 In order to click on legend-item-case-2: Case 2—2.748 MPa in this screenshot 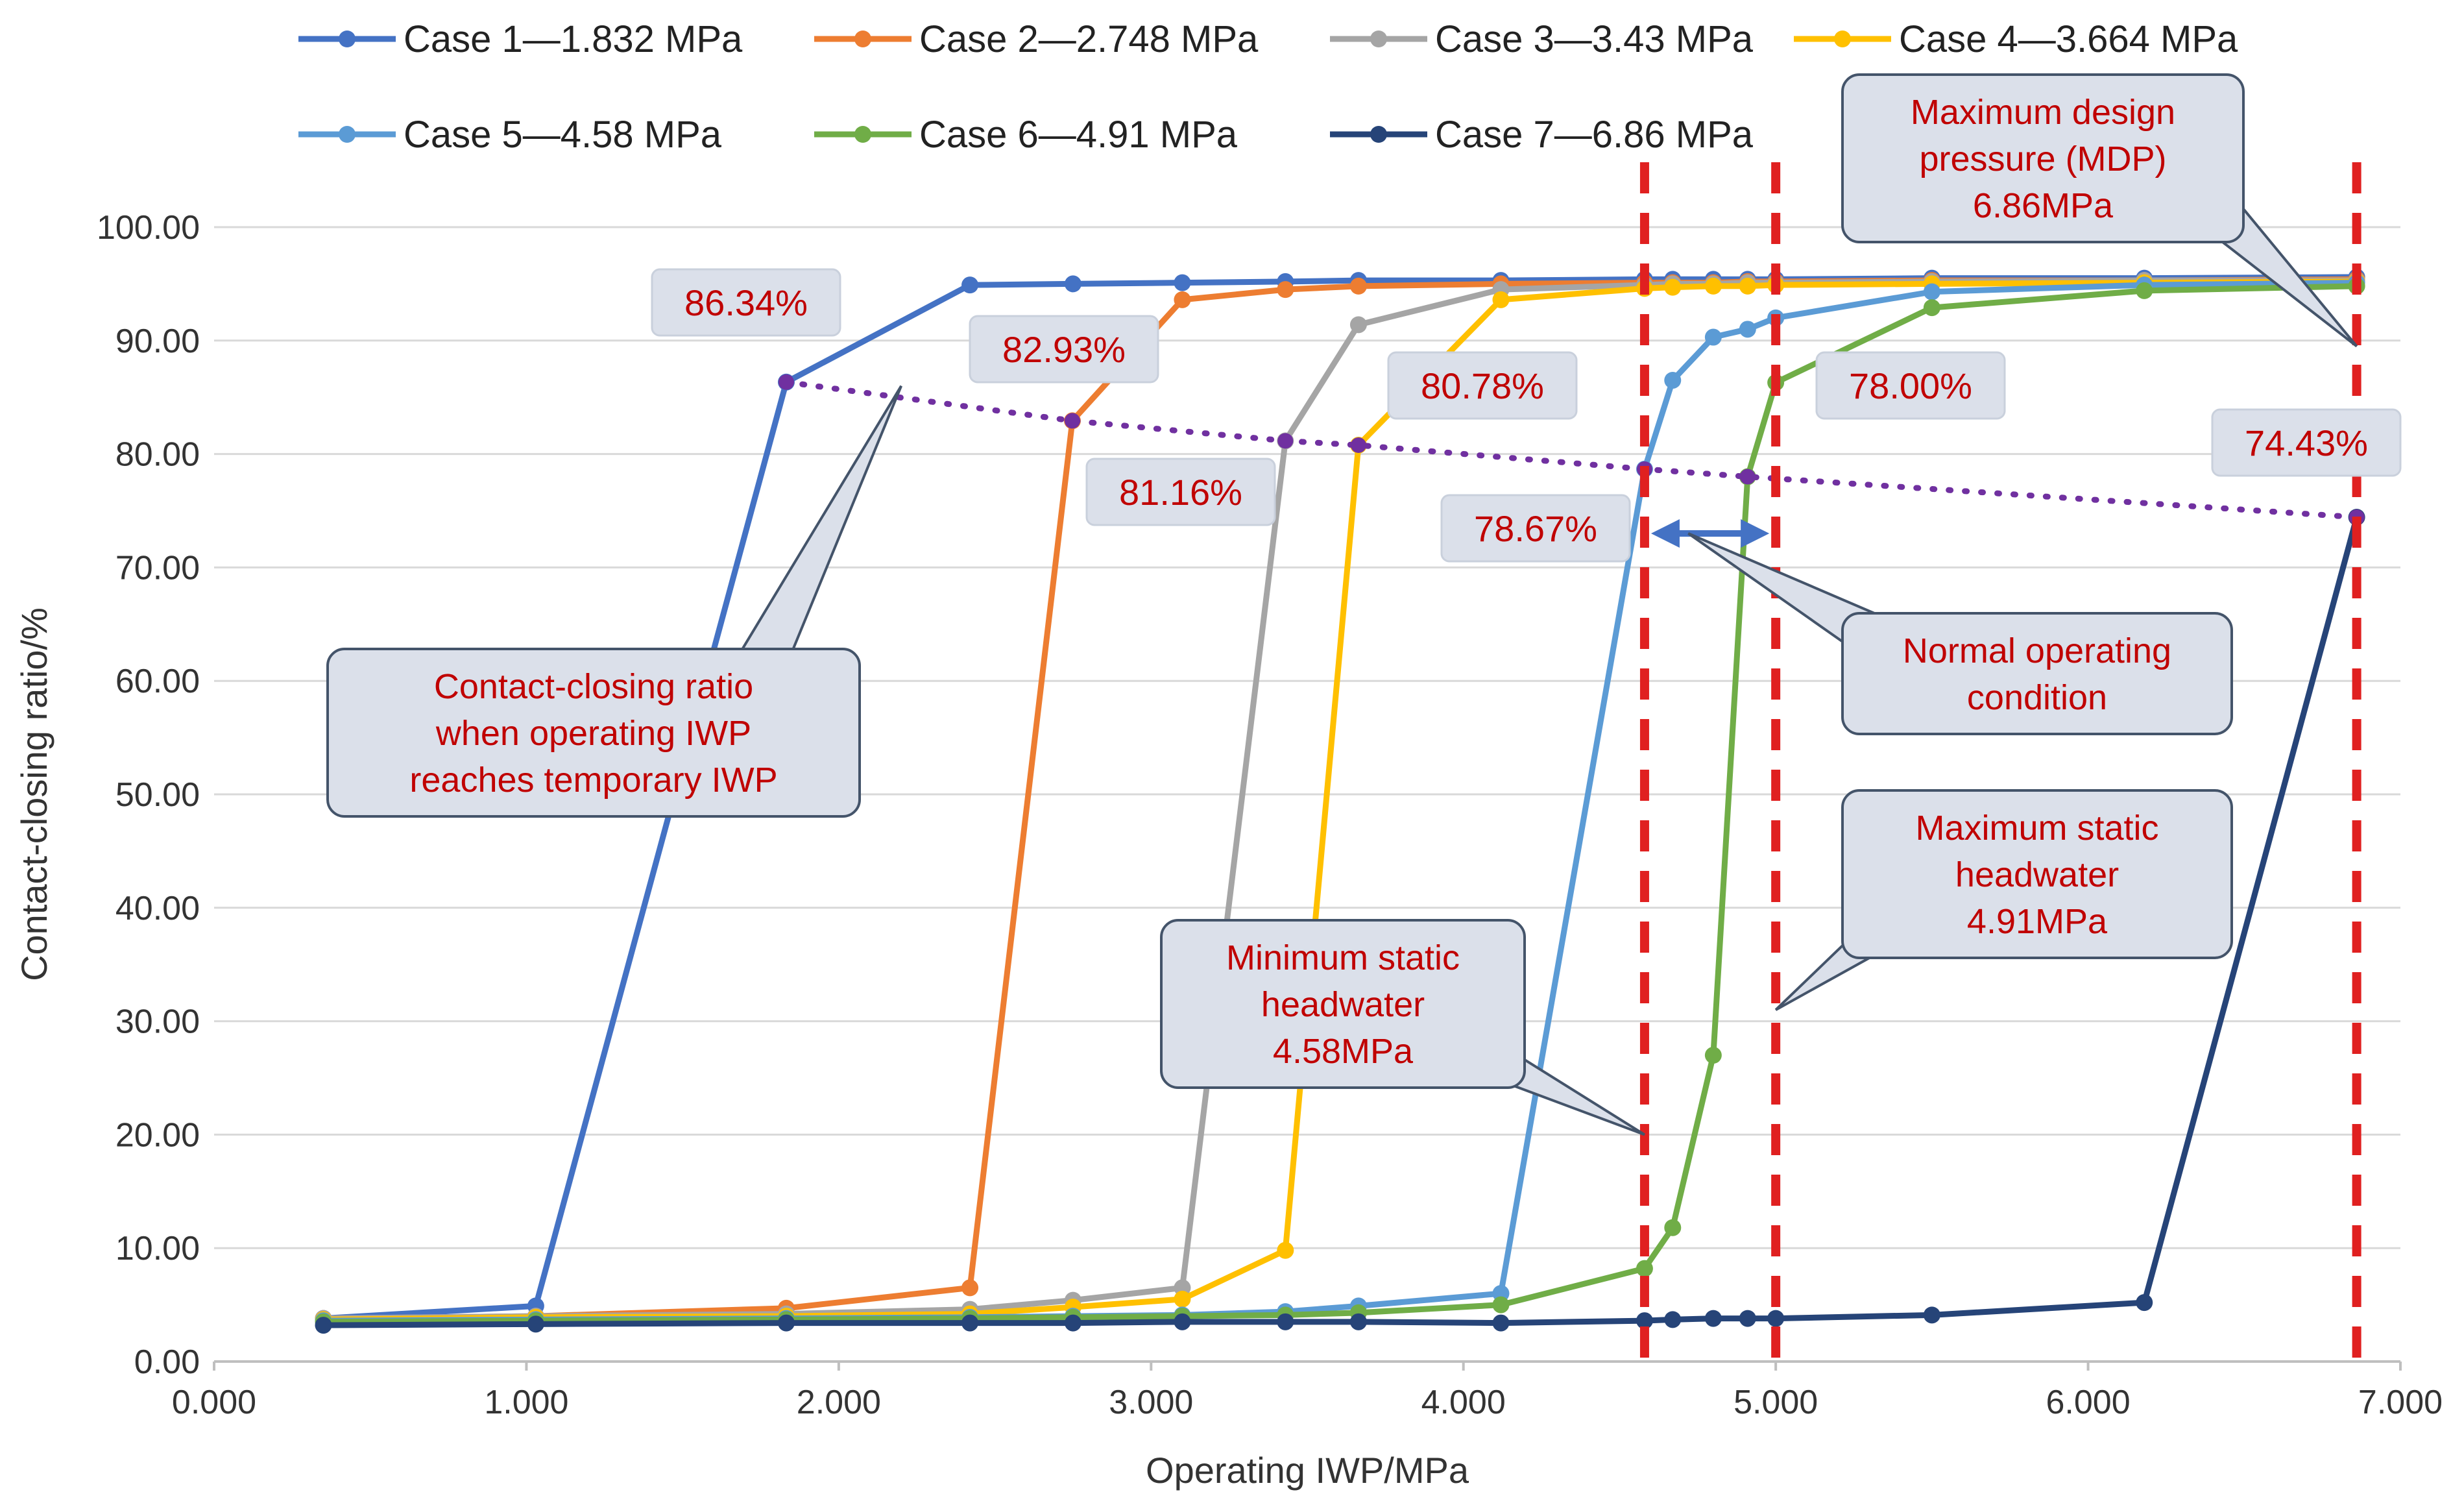, I will do `click(1036, 39)`.